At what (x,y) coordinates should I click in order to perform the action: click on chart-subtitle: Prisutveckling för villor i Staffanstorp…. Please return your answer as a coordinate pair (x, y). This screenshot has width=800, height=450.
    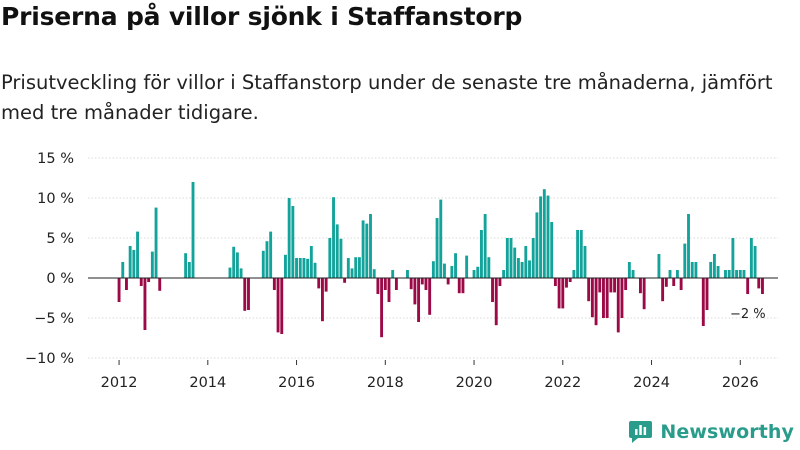
    Looking at the image, I should click on (387, 97).